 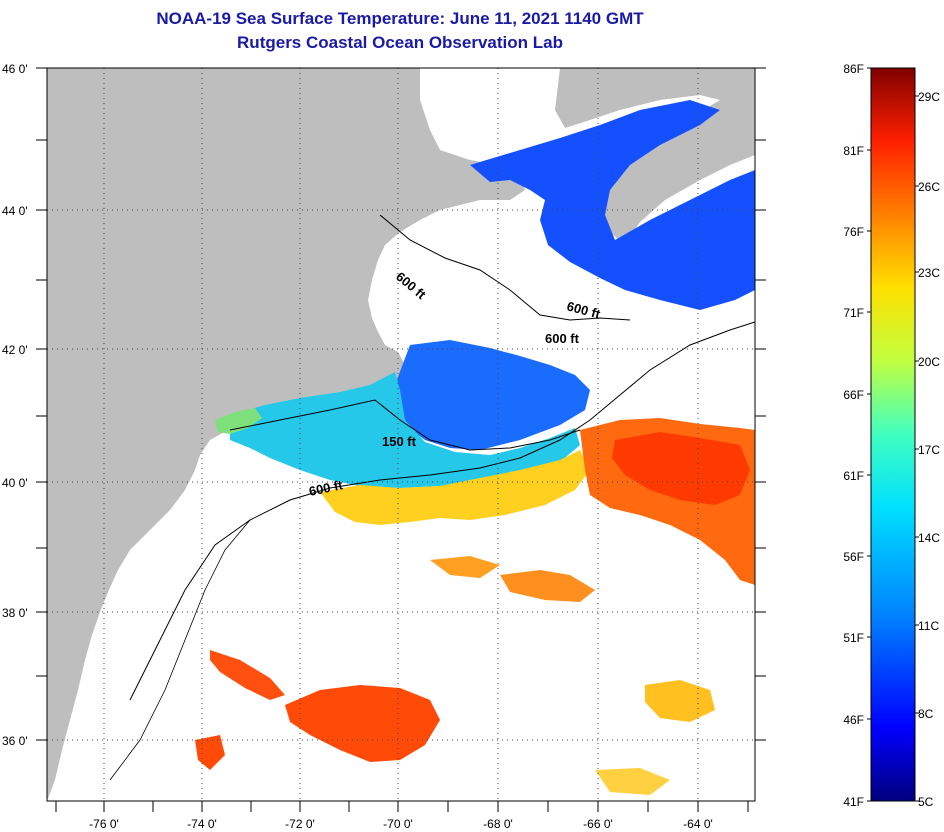 What do you see at coordinates (853, 313) in the screenshot?
I see `colorbar-label-f: 71F` at bounding box center [853, 313].